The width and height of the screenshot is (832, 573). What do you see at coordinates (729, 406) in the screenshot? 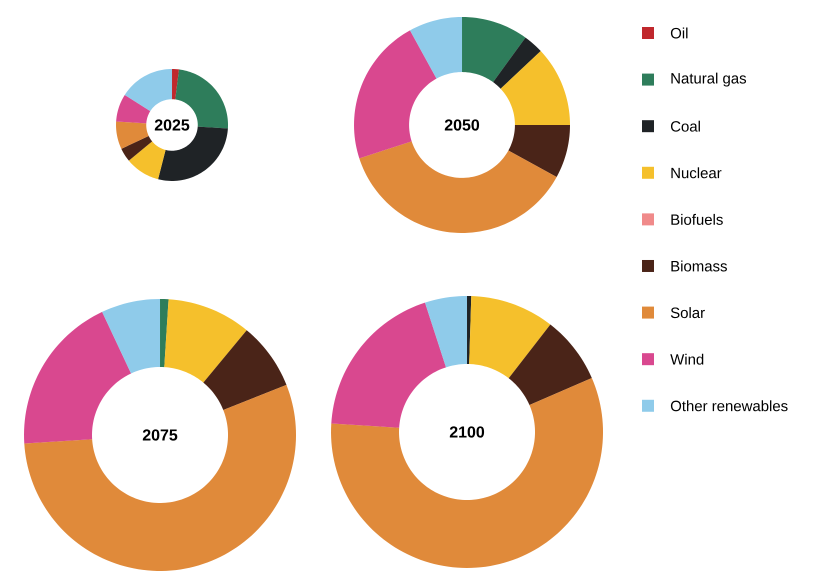
I see `legend-label: Other renewables` at bounding box center [729, 406].